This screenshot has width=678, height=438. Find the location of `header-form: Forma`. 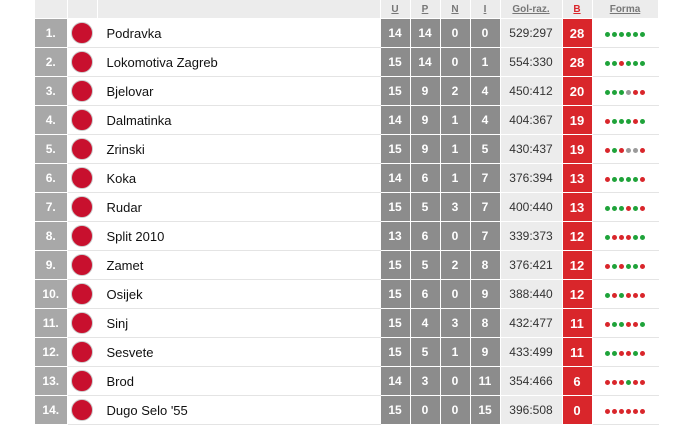

header-form: Forma is located at coordinates (625, 9).